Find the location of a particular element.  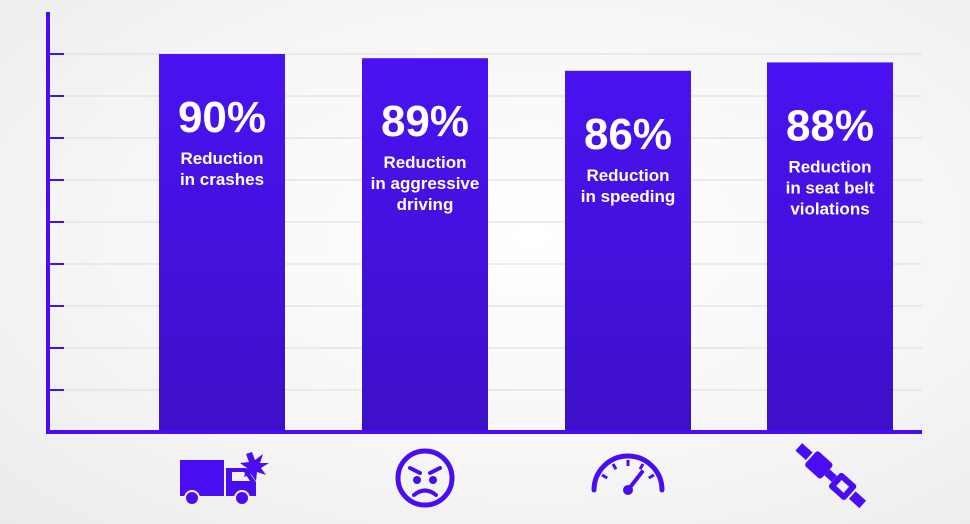

bar-caption-line: in aggressive is located at coordinates (425, 183).